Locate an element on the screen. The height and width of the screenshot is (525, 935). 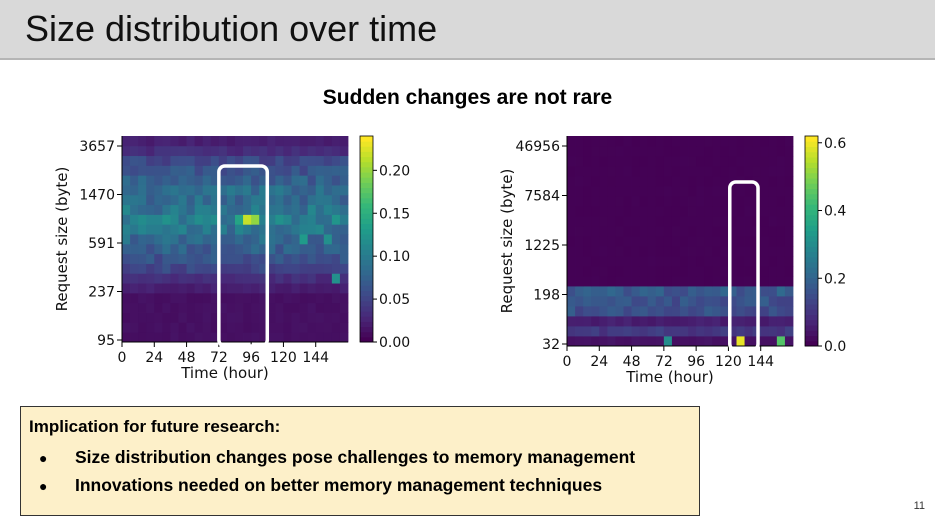
title-bar: Size distribution over time is located at coordinates (467, 30).